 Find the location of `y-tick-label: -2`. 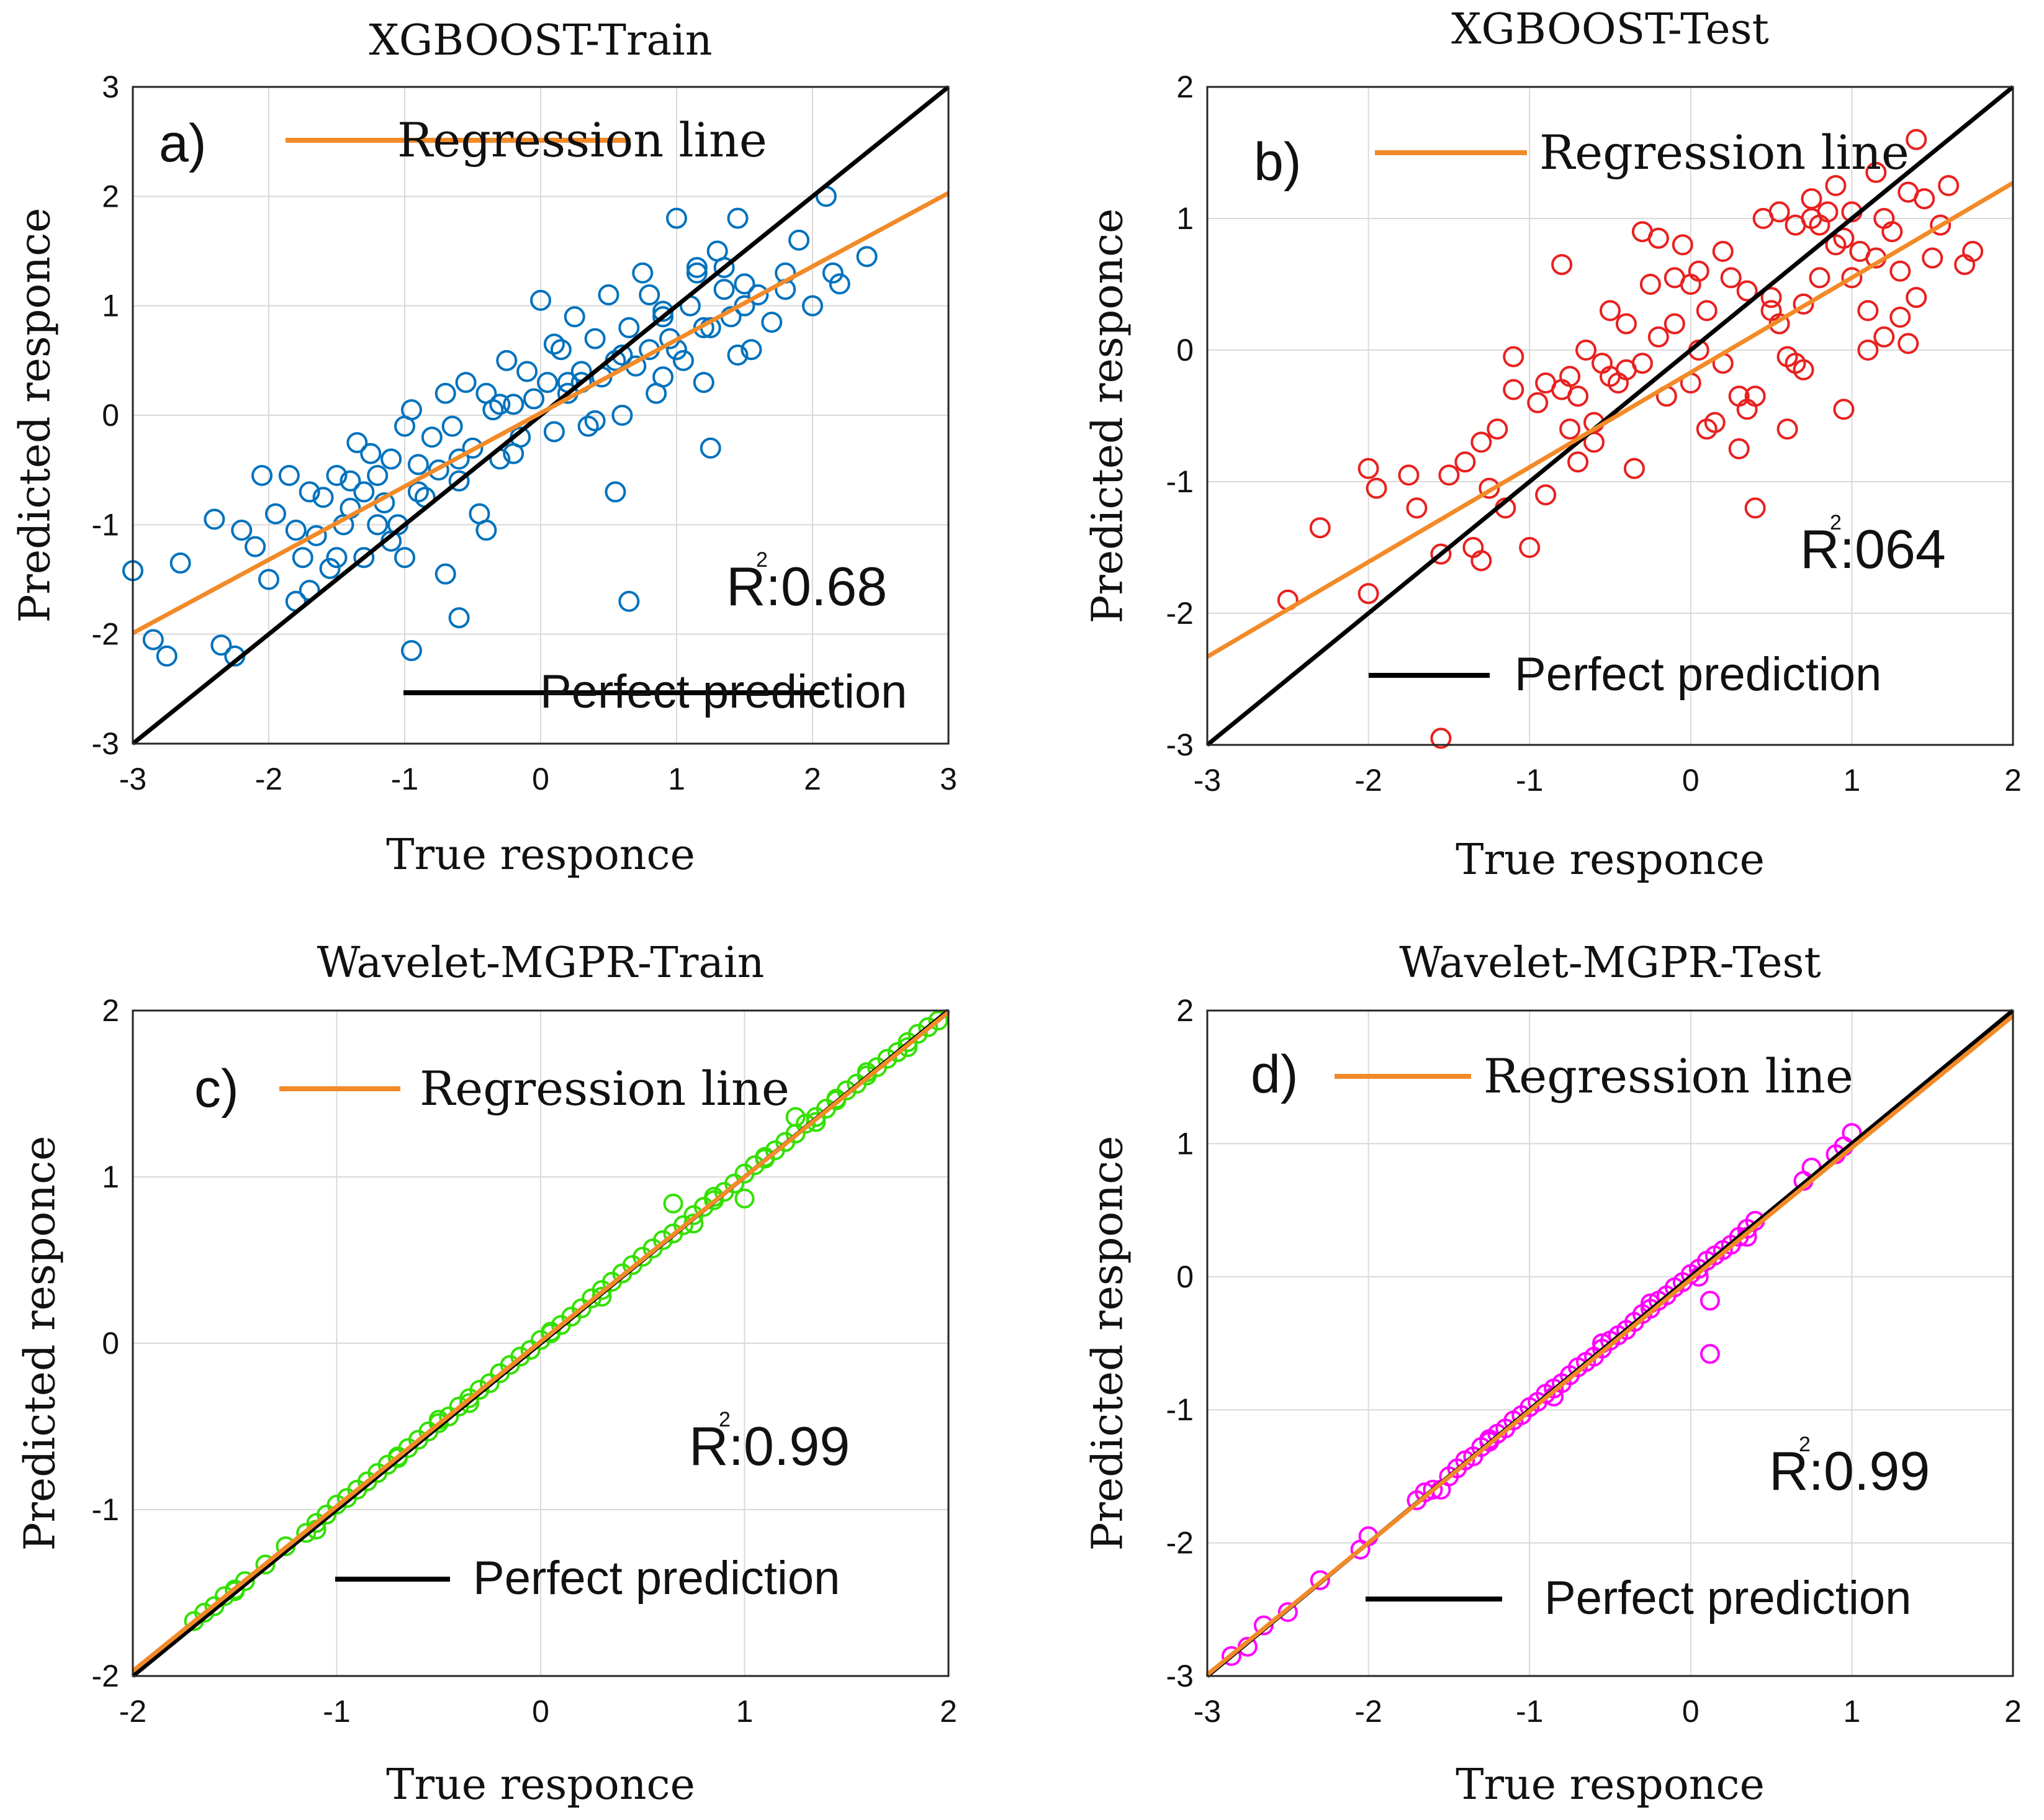

y-tick-label: -2 is located at coordinates (1180, 1543).